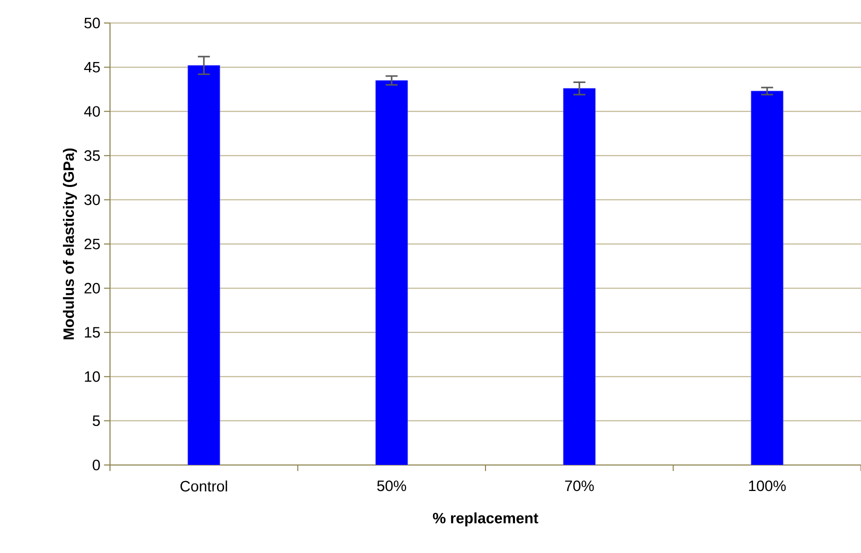 The height and width of the screenshot is (553, 861). Describe the element at coordinates (92, 200) in the screenshot. I see `y-tick-label: 30` at that location.